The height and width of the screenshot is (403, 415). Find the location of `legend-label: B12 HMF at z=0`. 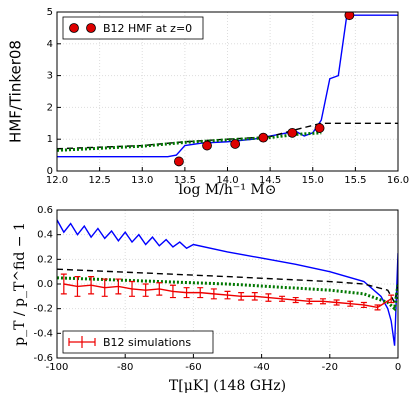

legend-label: B12 HMF at z=0 is located at coordinates (147, 28).